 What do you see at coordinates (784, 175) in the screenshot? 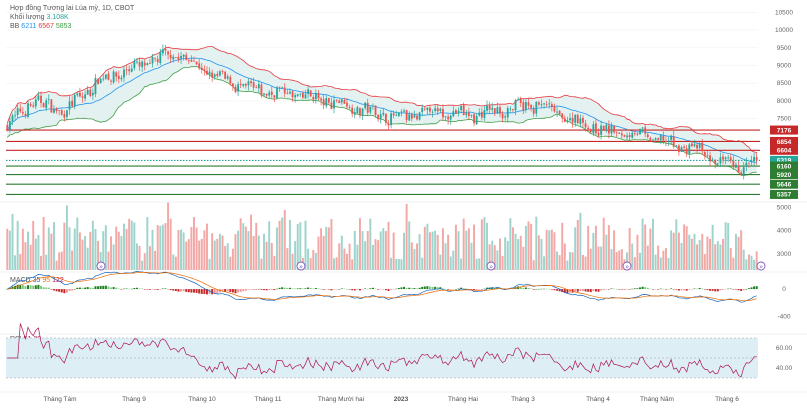
I see `level-badge-label: 5920` at bounding box center [784, 175].